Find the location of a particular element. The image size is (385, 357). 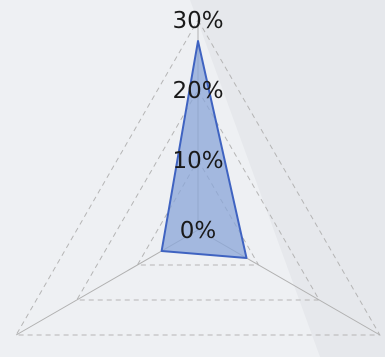

radar-series is located at coordinates (204, 149).